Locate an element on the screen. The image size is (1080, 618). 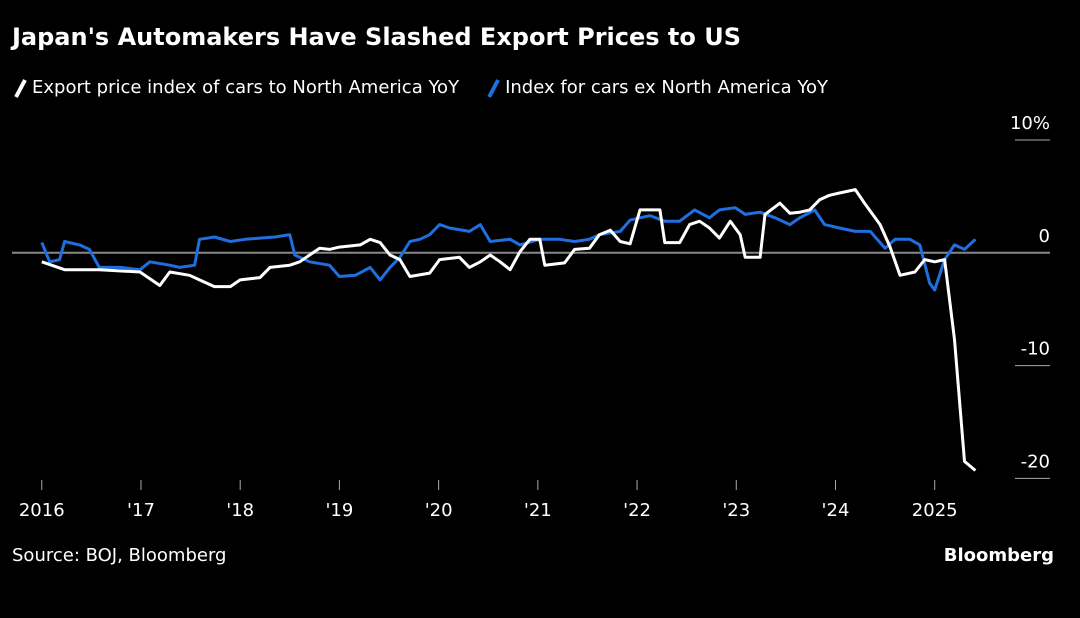
y-tick-label: 10% is located at coordinates (1030, 123).